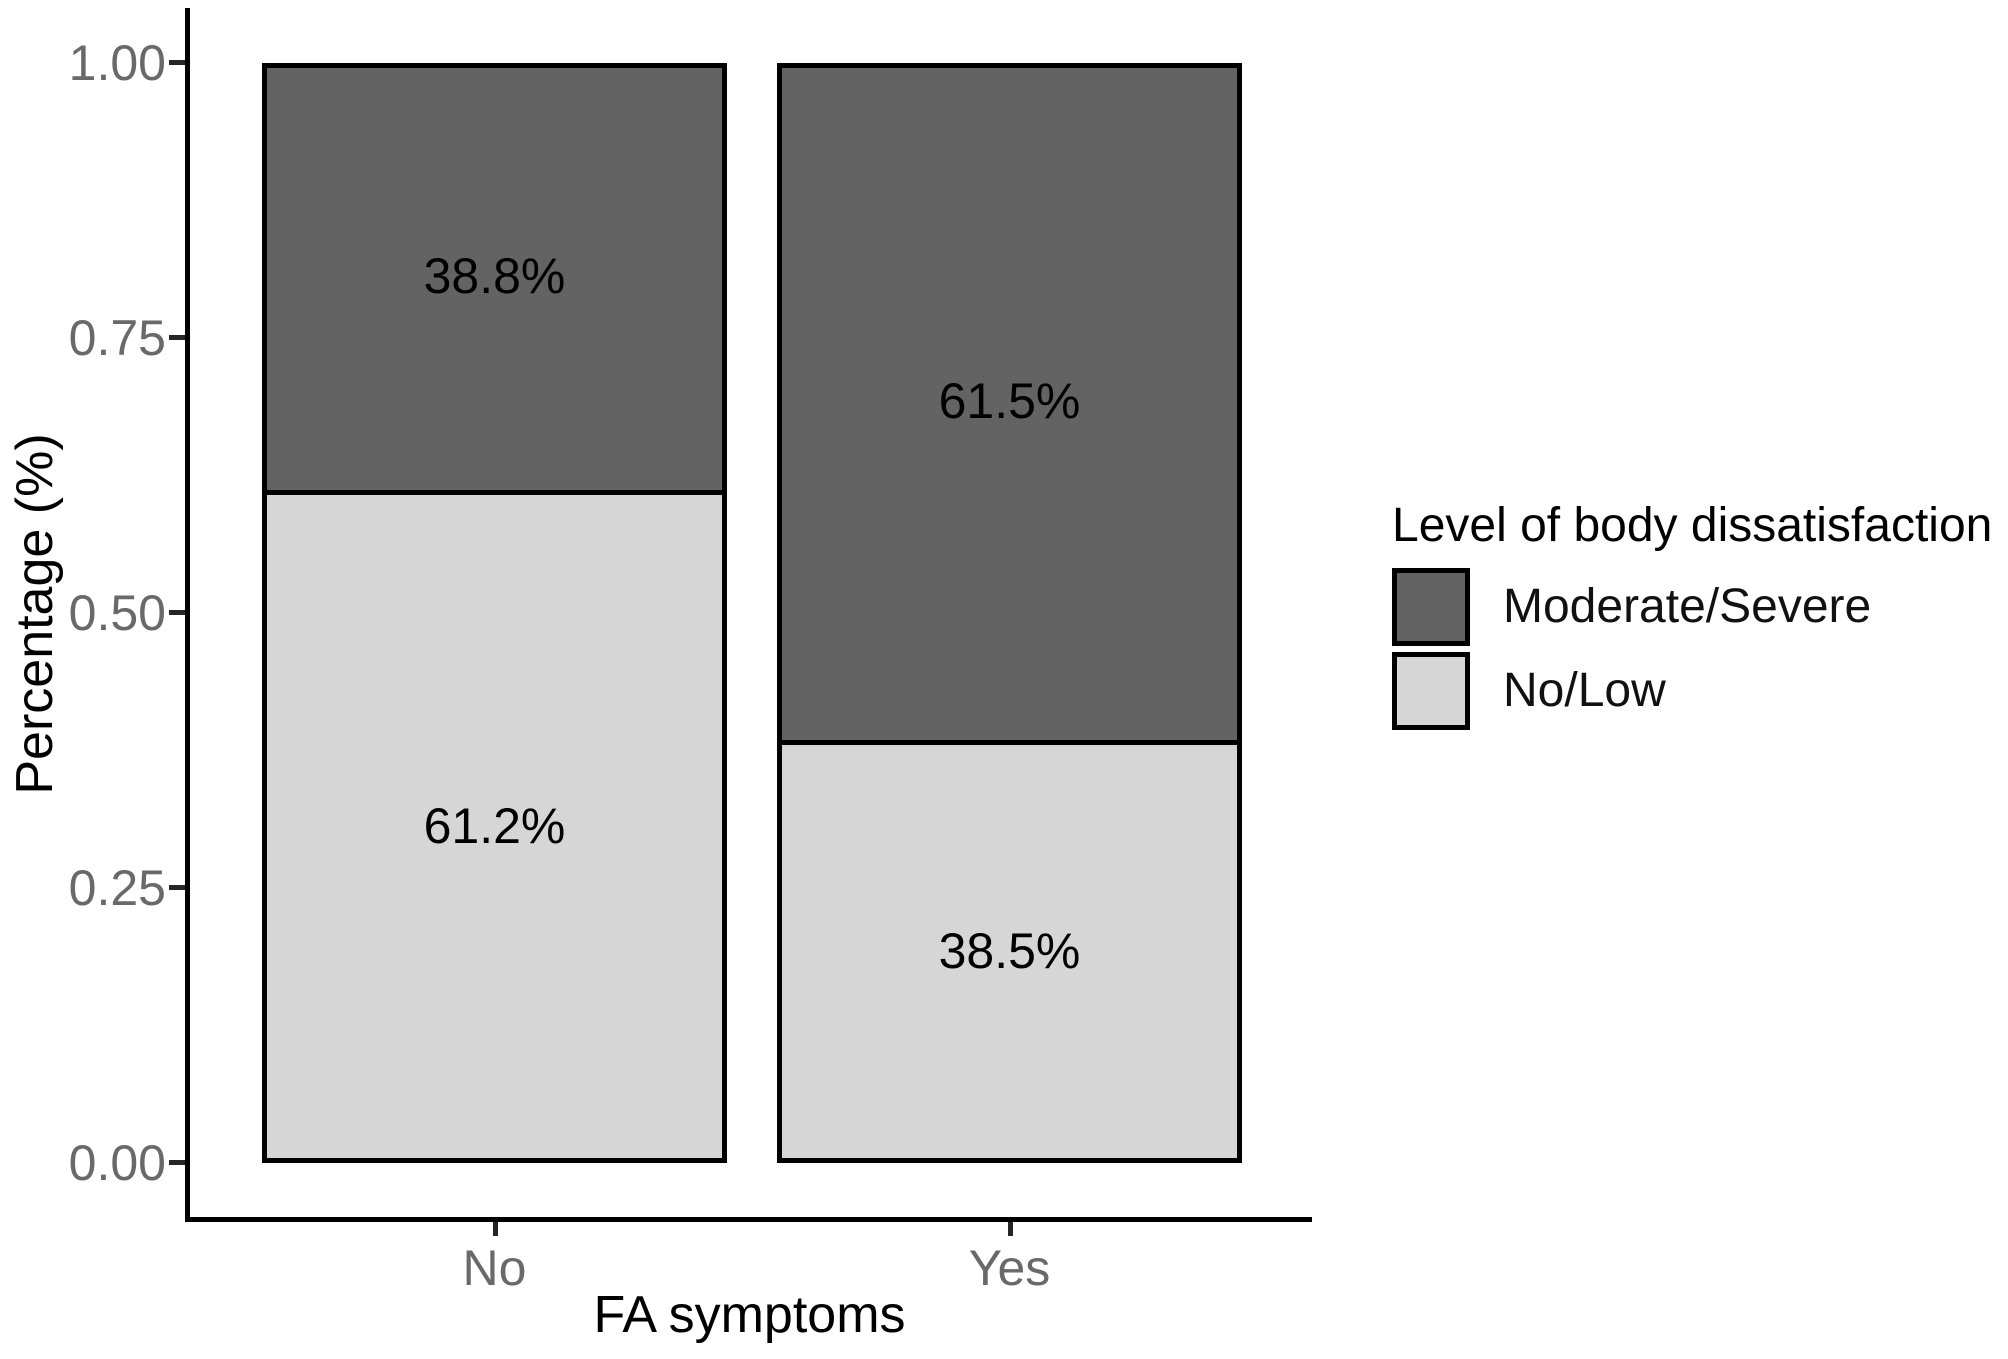 The height and width of the screenshot is (1359, 2008). I want to click on x-axis-title: FA symptoms, so click(749, 1315).